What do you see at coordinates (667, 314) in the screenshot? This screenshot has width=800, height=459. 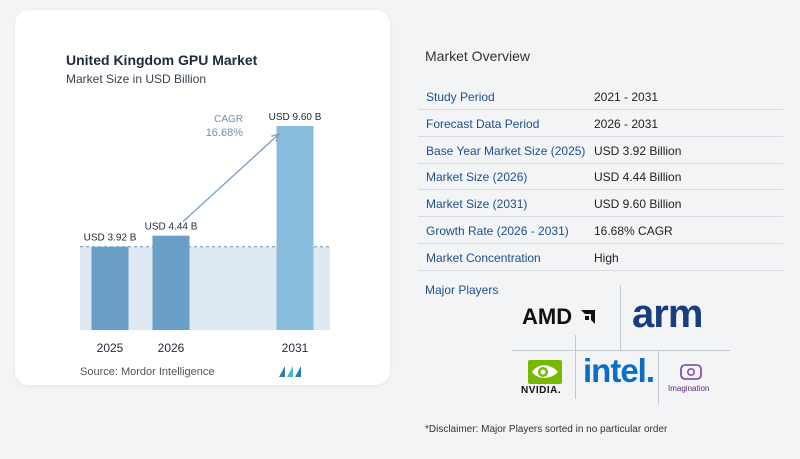 I see `arm-logo: arm` at bounding box center [667, 314].